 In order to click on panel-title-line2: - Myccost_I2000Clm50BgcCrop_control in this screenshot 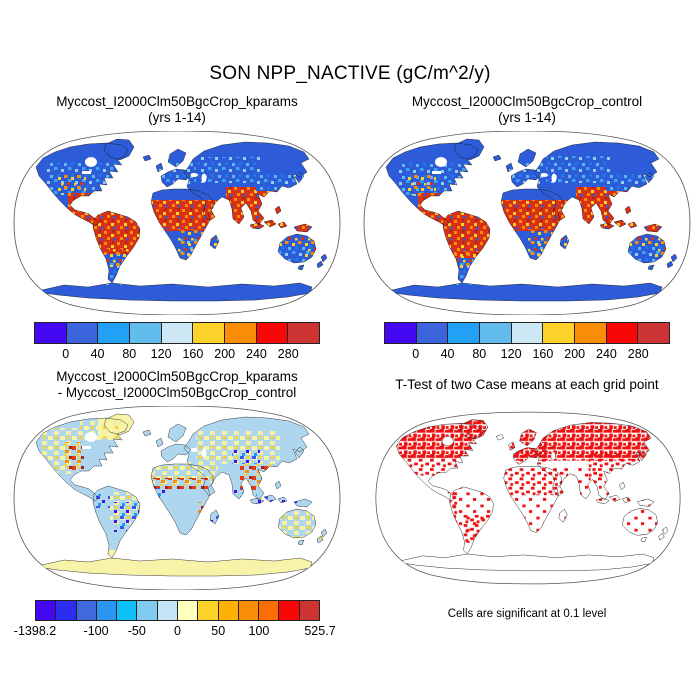, I will do `click(177, 392)`.